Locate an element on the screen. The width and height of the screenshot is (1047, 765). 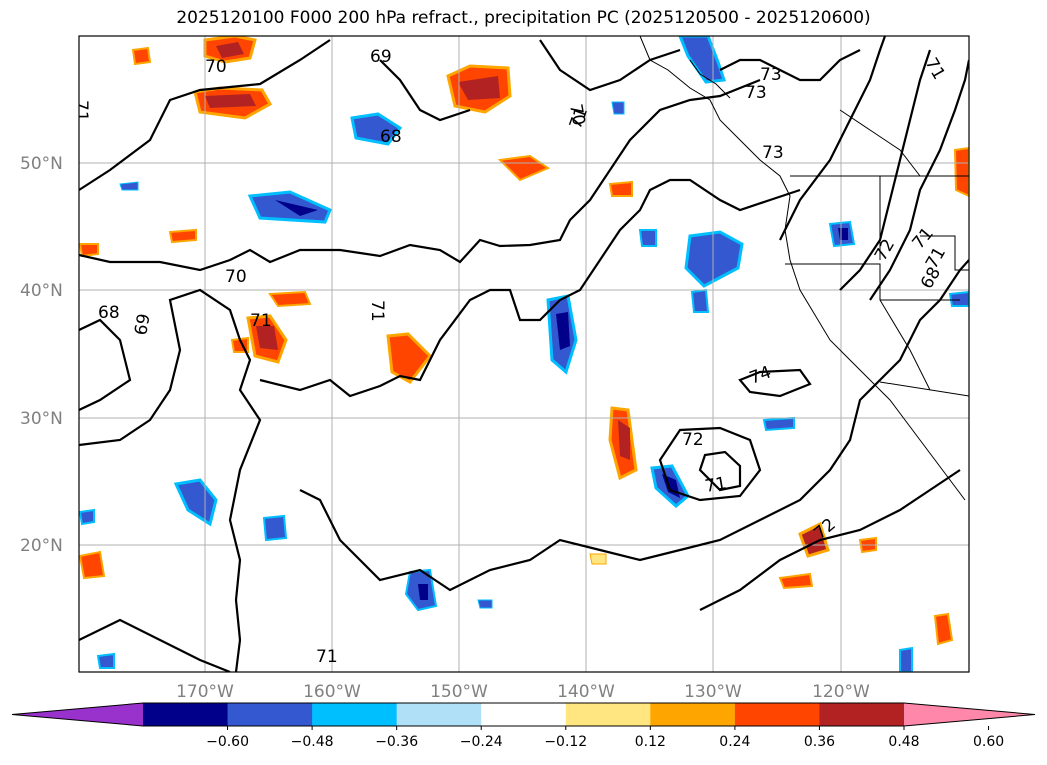
colorbar-tick-label: −0.60 is located at coordinates (227, 742).